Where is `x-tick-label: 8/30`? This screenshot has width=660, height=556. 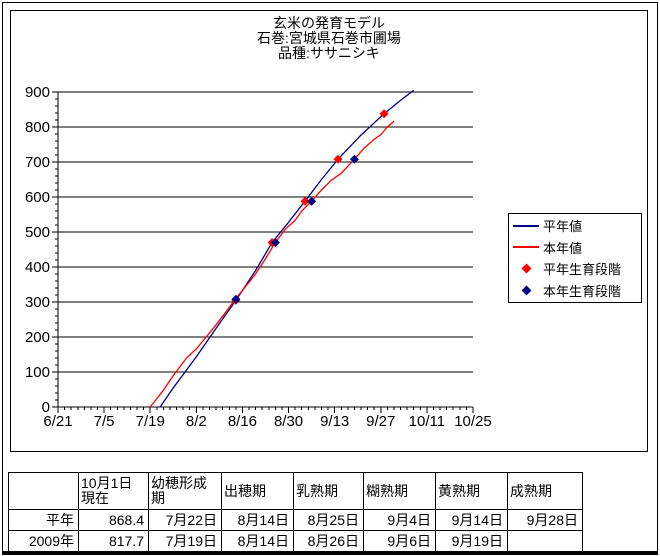 x-tick-label: 8/30 is located at coordinates (288, 421).